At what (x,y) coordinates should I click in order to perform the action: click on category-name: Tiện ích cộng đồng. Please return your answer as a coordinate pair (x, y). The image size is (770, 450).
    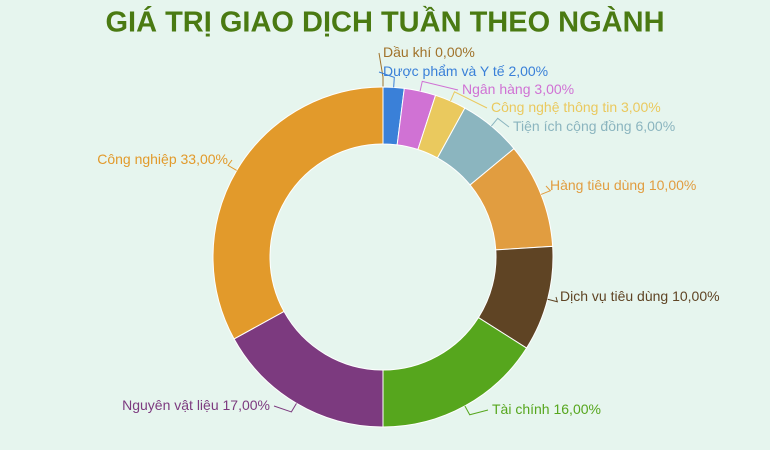
    Looking at the image, I should click on (572, 126).